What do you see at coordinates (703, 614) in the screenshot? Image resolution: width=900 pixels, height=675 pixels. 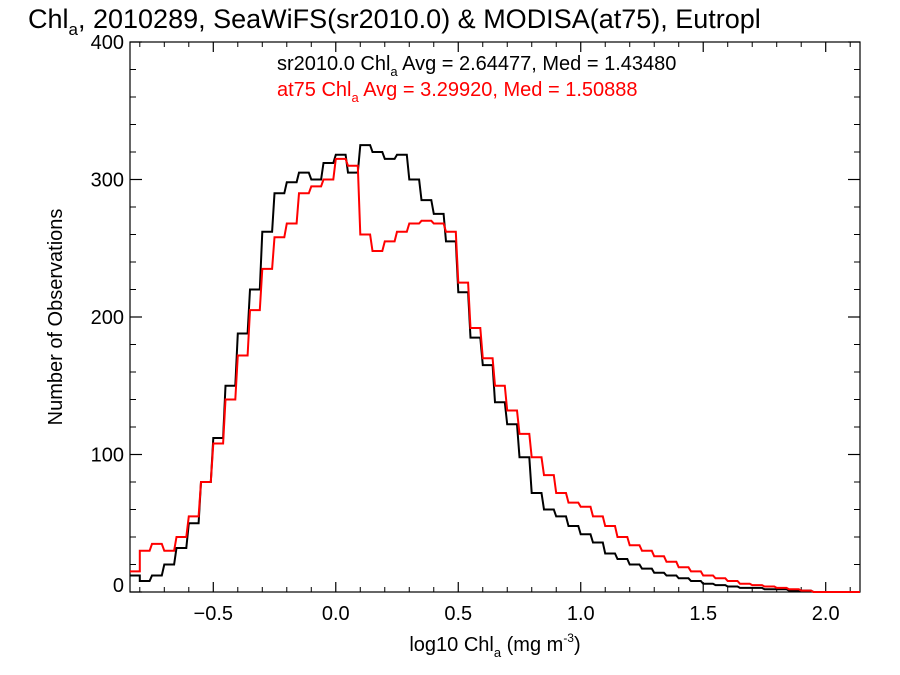 I see `x-tick-label: 1.5` at bounding box center [703, 614].